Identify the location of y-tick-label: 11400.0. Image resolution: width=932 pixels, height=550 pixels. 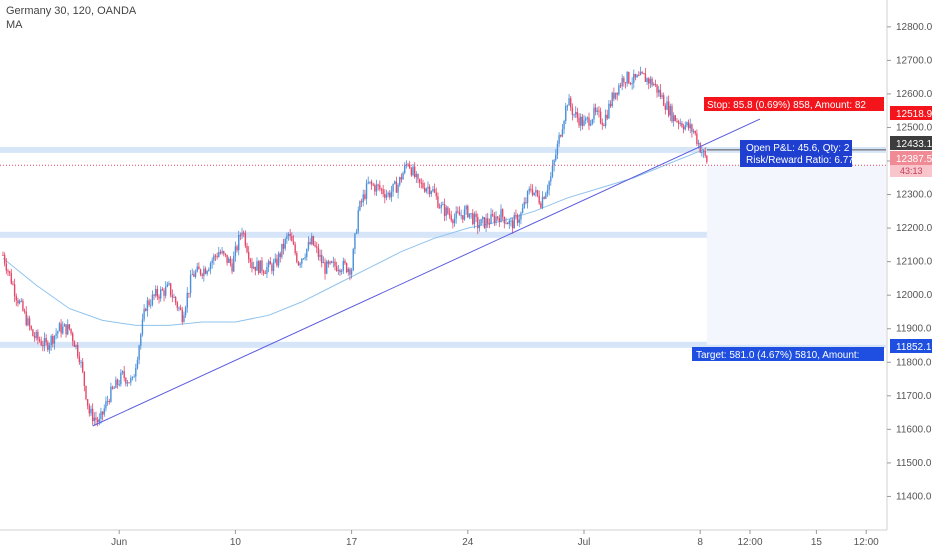
(914, 496).